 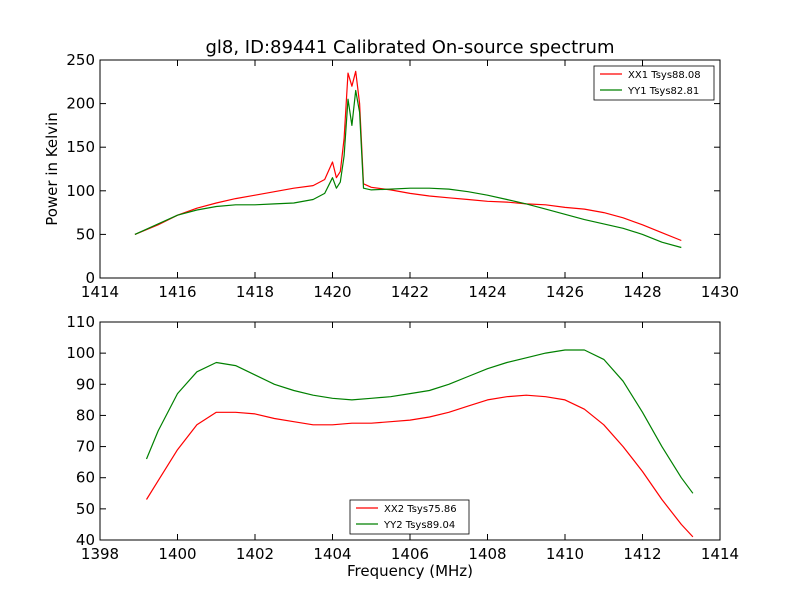 I want to click on x-tick-label: 1416, so click(x=177, y=292).